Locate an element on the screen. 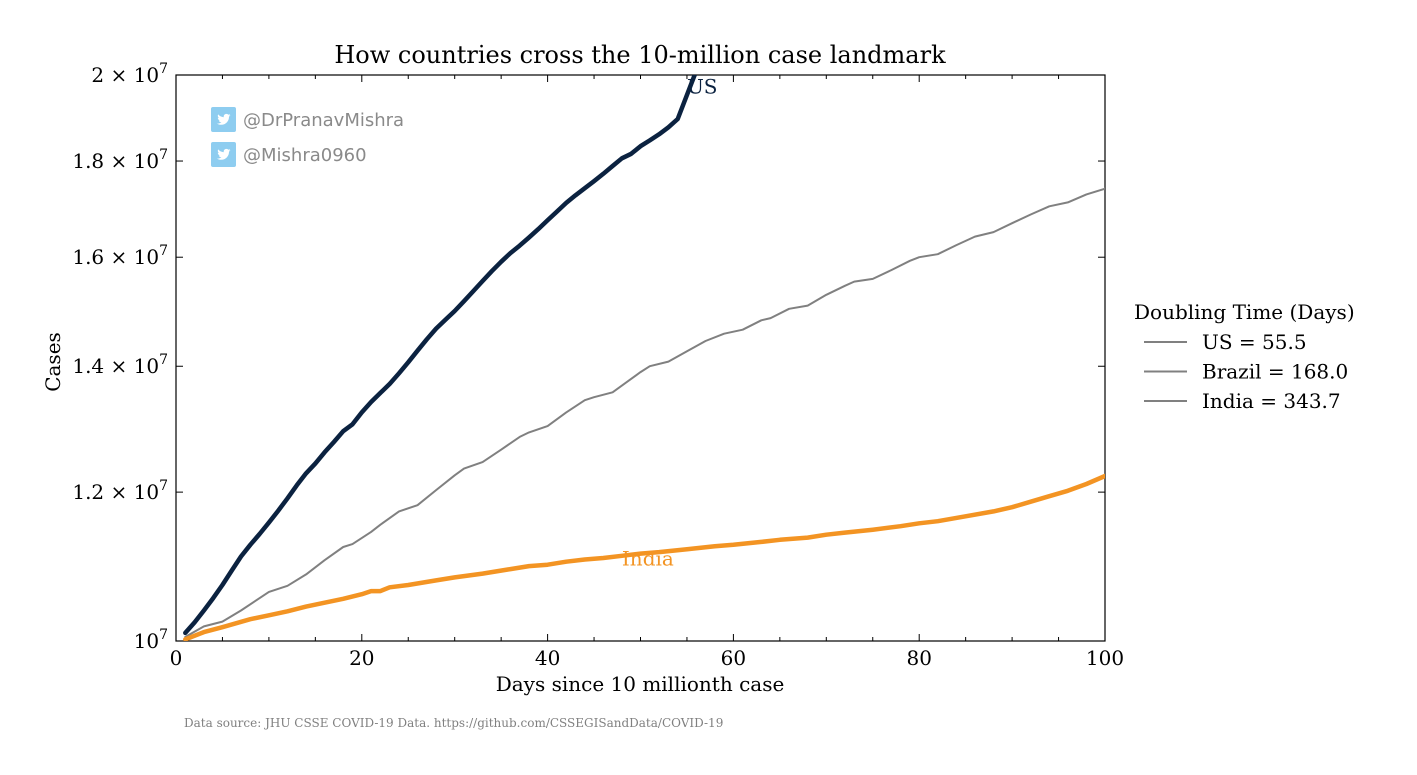  series-line-india is located at coordinates (644, 557).